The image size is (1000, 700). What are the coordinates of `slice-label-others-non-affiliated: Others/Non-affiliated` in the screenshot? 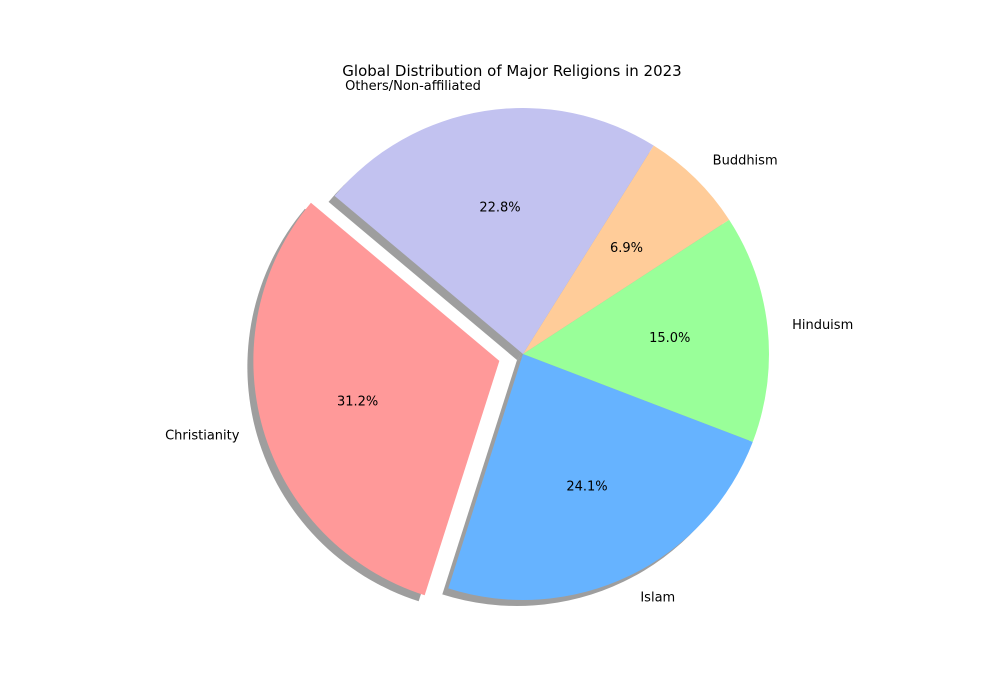 It's located at (413, 86).